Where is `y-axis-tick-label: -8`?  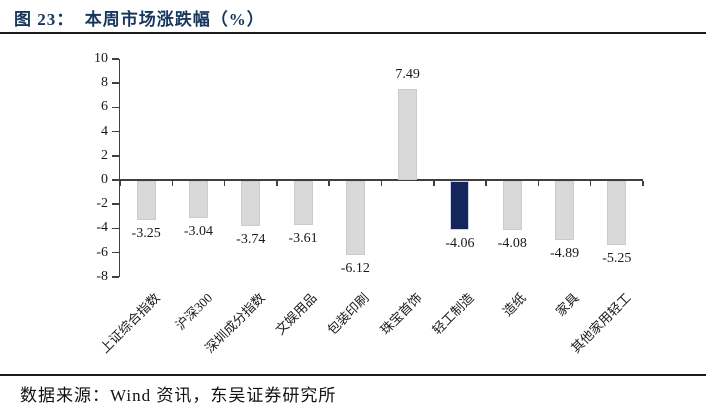
y-axis-tick-label: -8 is located at coordinates (102, 276).